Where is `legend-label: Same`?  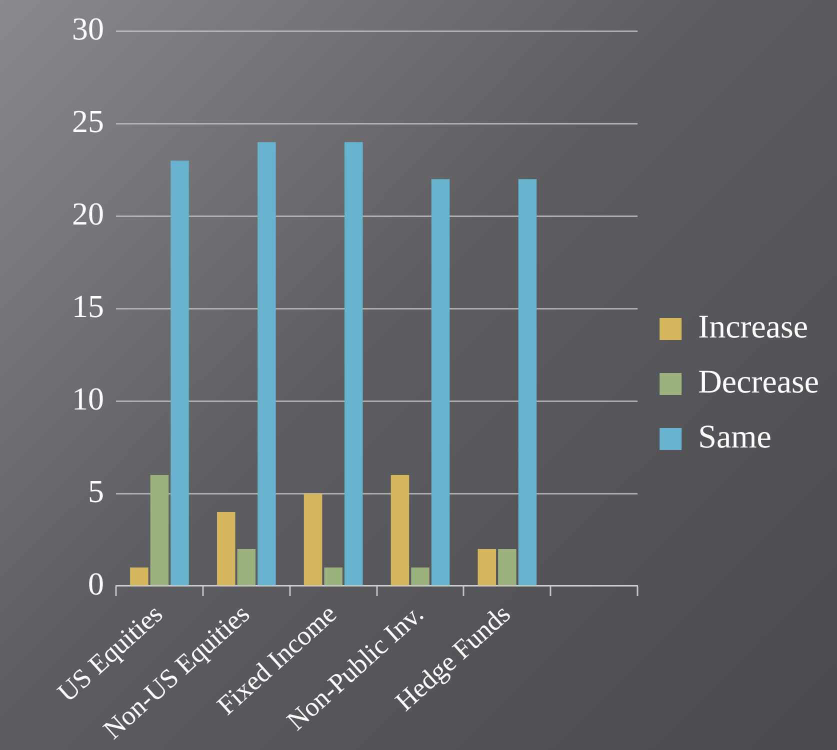 legend-label: Same is located at coordinates (735, 438).